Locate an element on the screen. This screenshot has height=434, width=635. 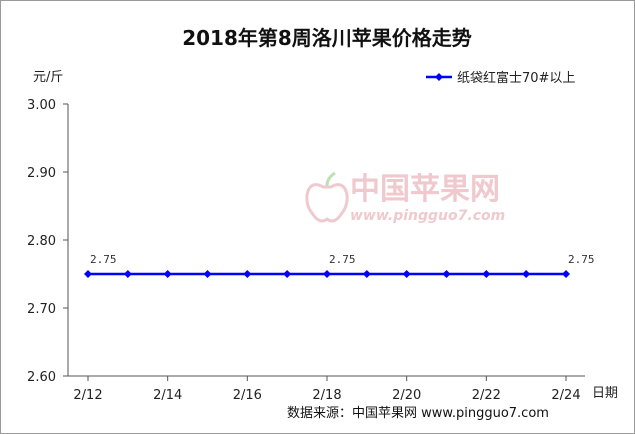
watermark: 中国苹果网 www.pingguo7.com is located at coordinates (405, 197).